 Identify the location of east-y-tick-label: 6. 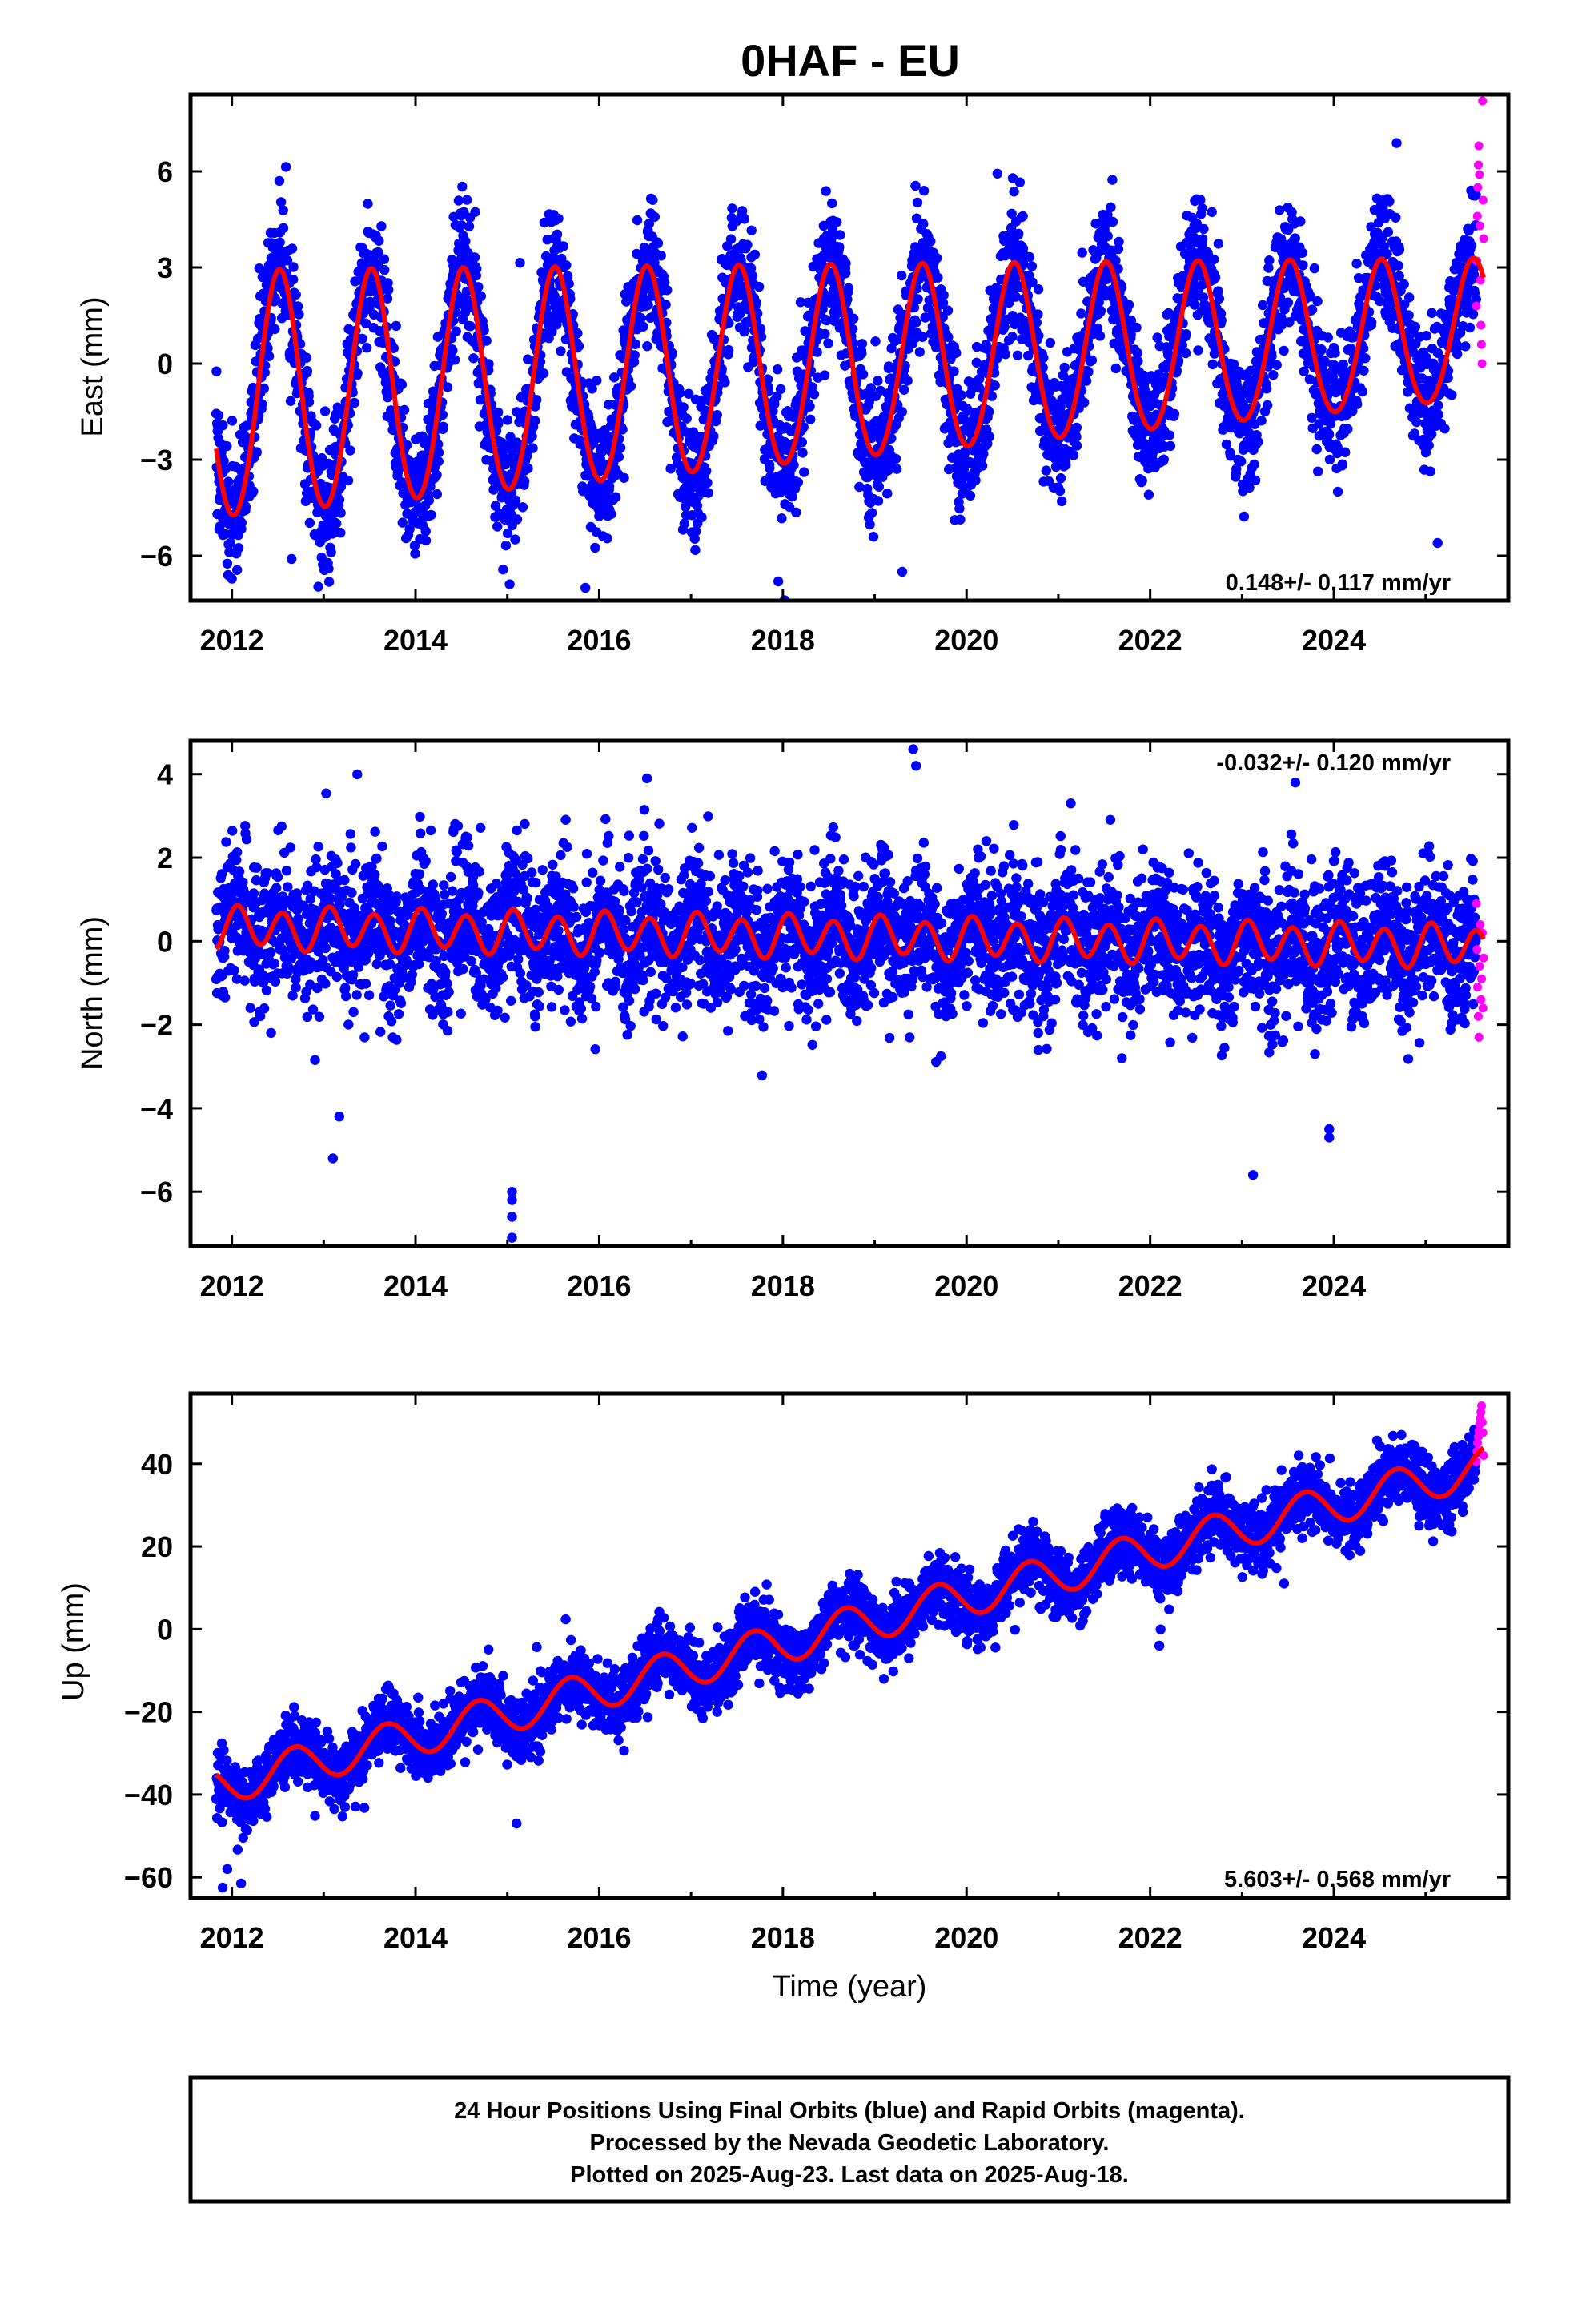
(165, 171).